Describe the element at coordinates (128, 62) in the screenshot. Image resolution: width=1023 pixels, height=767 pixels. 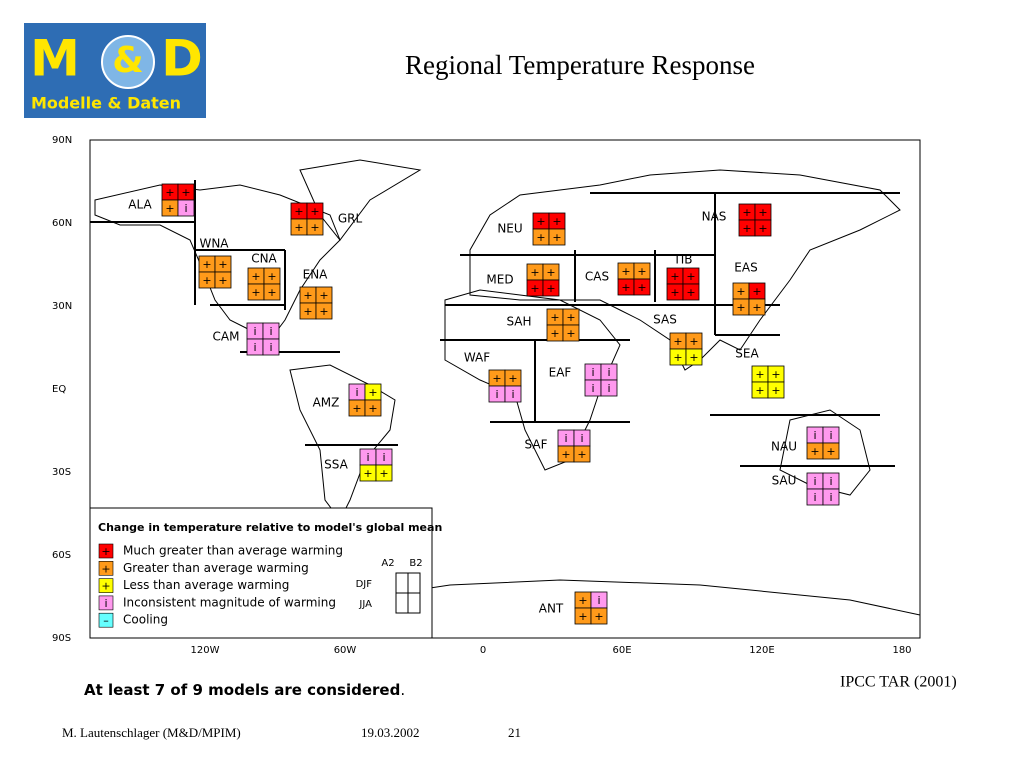
I see `logo-globe` at that location.